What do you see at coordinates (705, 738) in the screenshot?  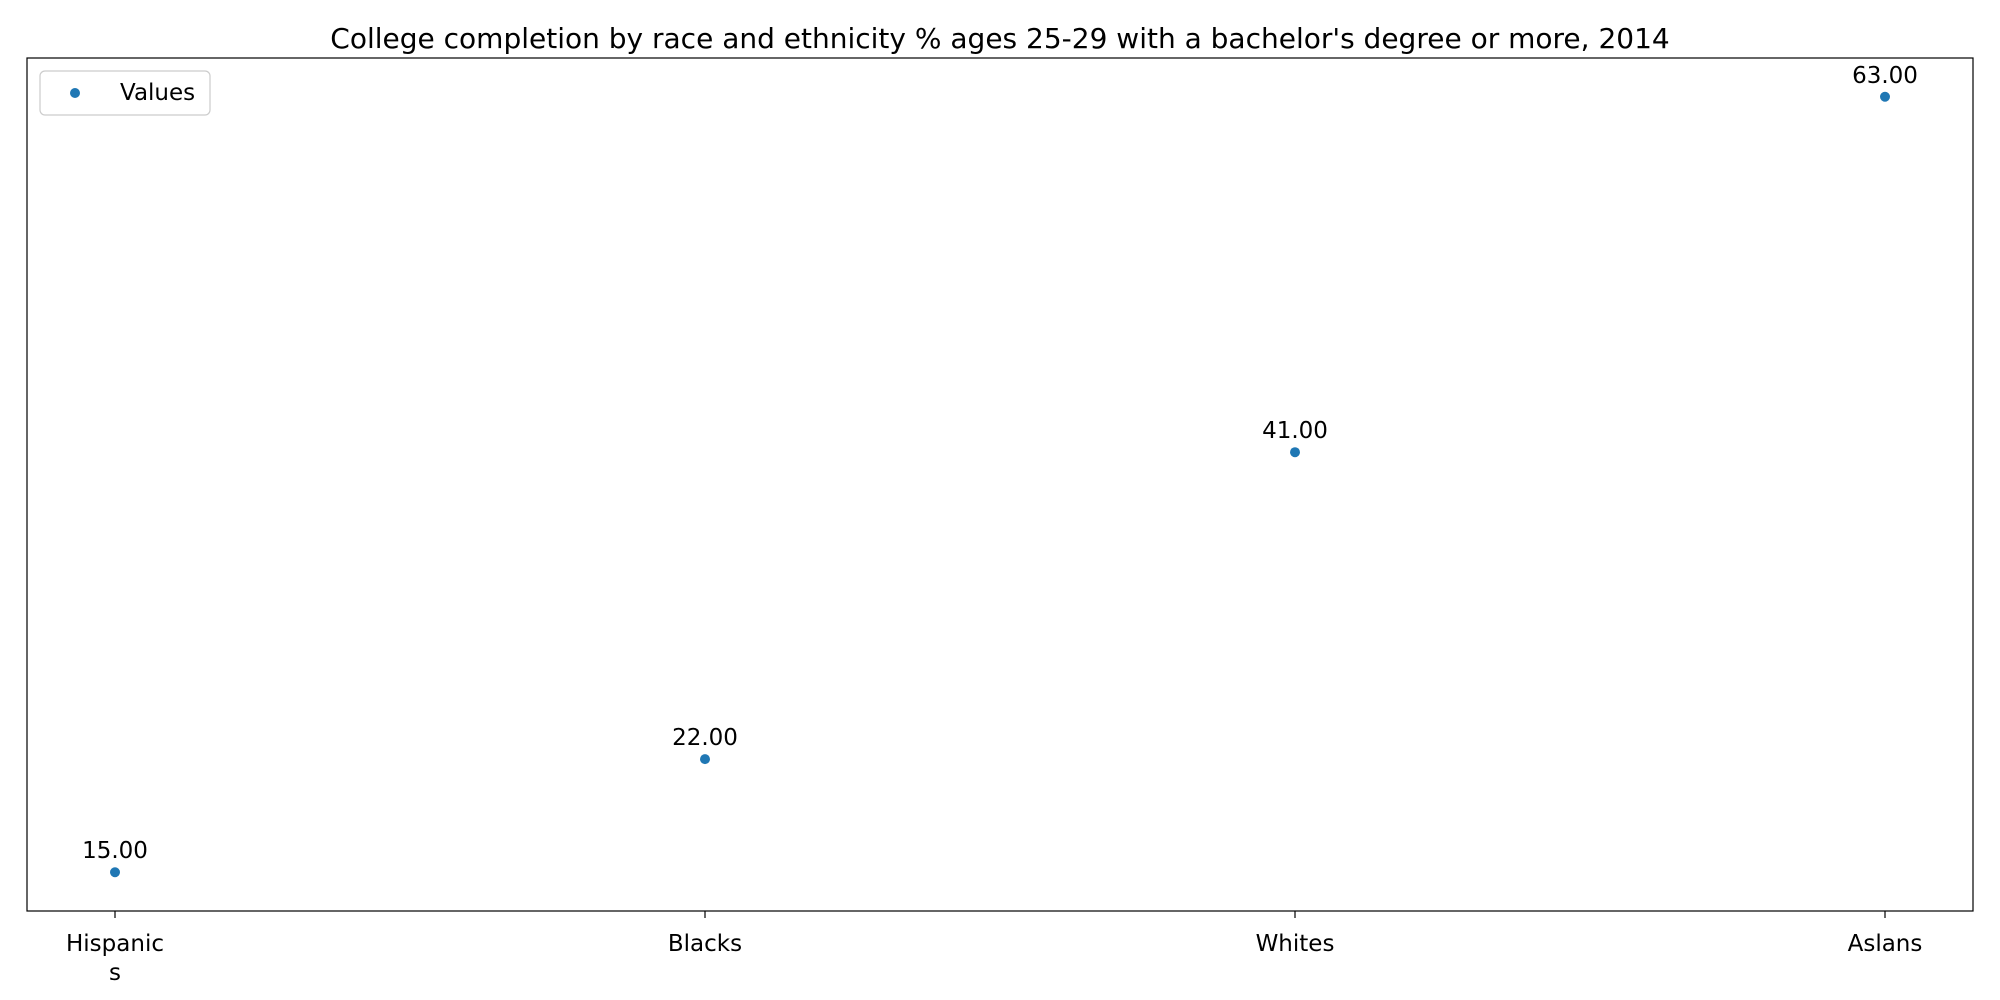 I see `data-label: 22.00` at bounding box center [705, 738].